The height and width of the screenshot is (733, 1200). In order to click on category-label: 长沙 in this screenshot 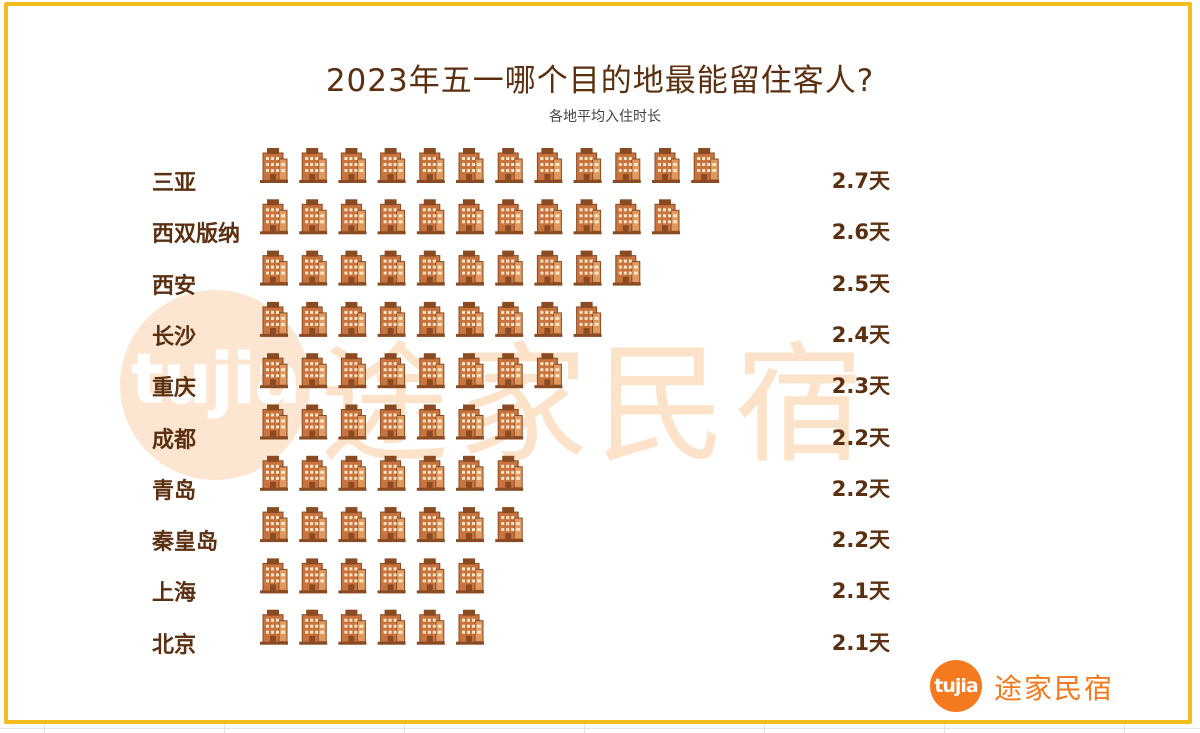, I will do `click(174, 337)`.